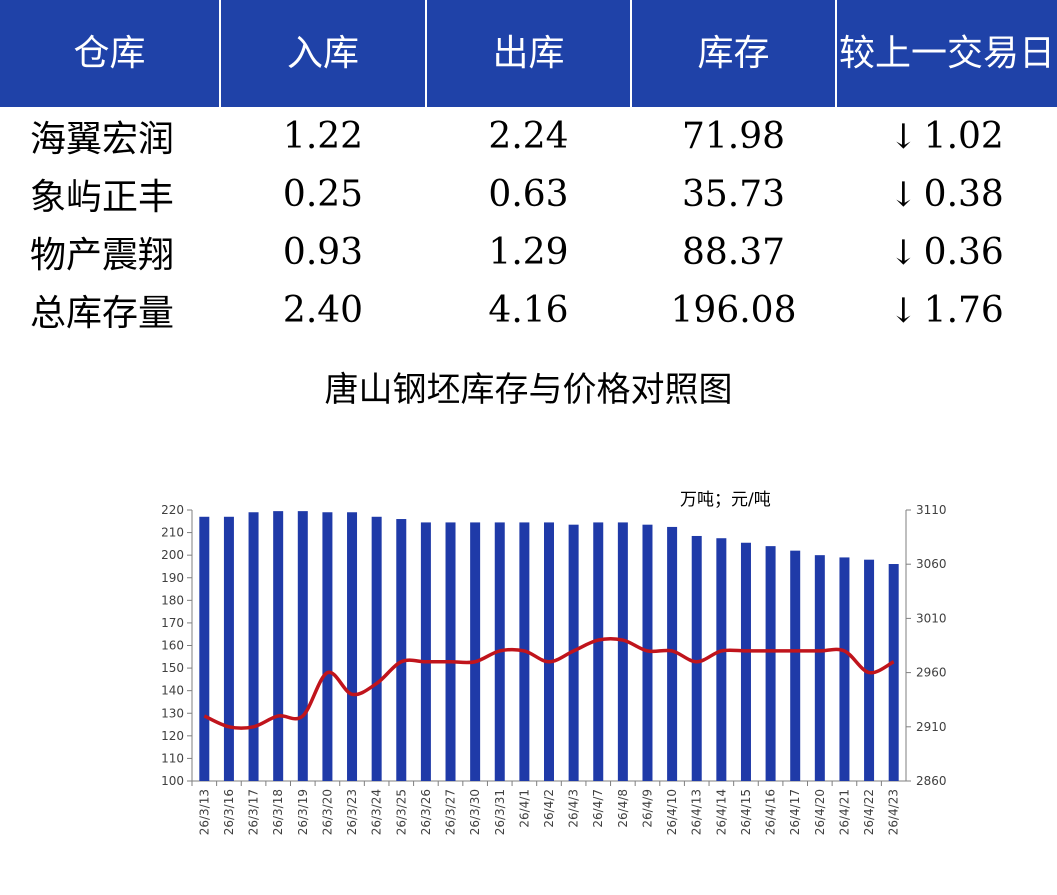 The width and height of the screenshot is (1057, 895). Describe the element at coordinates (102, 139) in the screenshot. I see `warehouse-name: 海翼宏润` at that location.